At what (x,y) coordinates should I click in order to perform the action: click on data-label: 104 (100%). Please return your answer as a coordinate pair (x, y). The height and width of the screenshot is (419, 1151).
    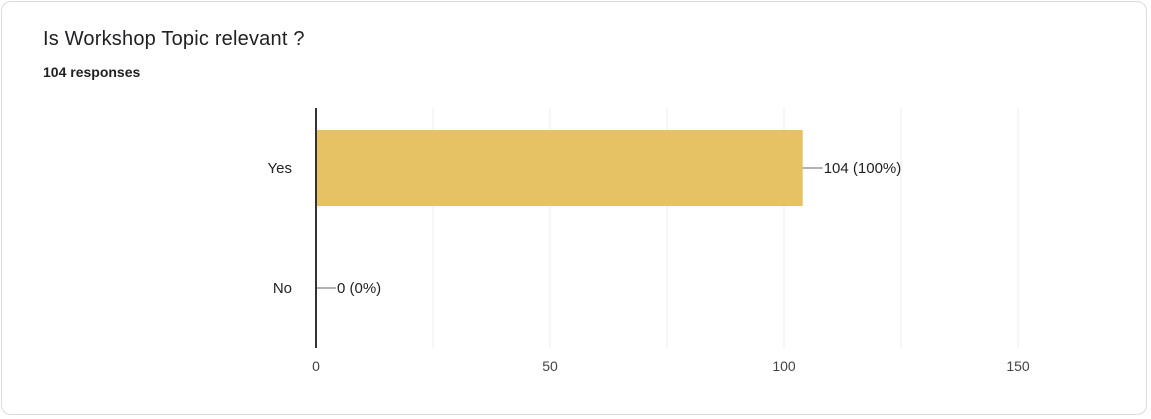
    Looking at the image, I should click on (863, 168).